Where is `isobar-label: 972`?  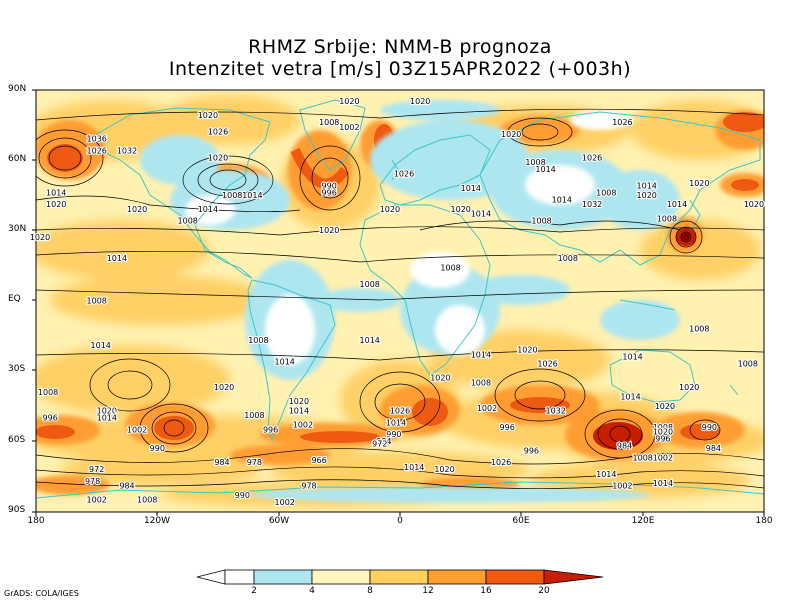 isobar-label: 972 is located at coordinates (96, 469).